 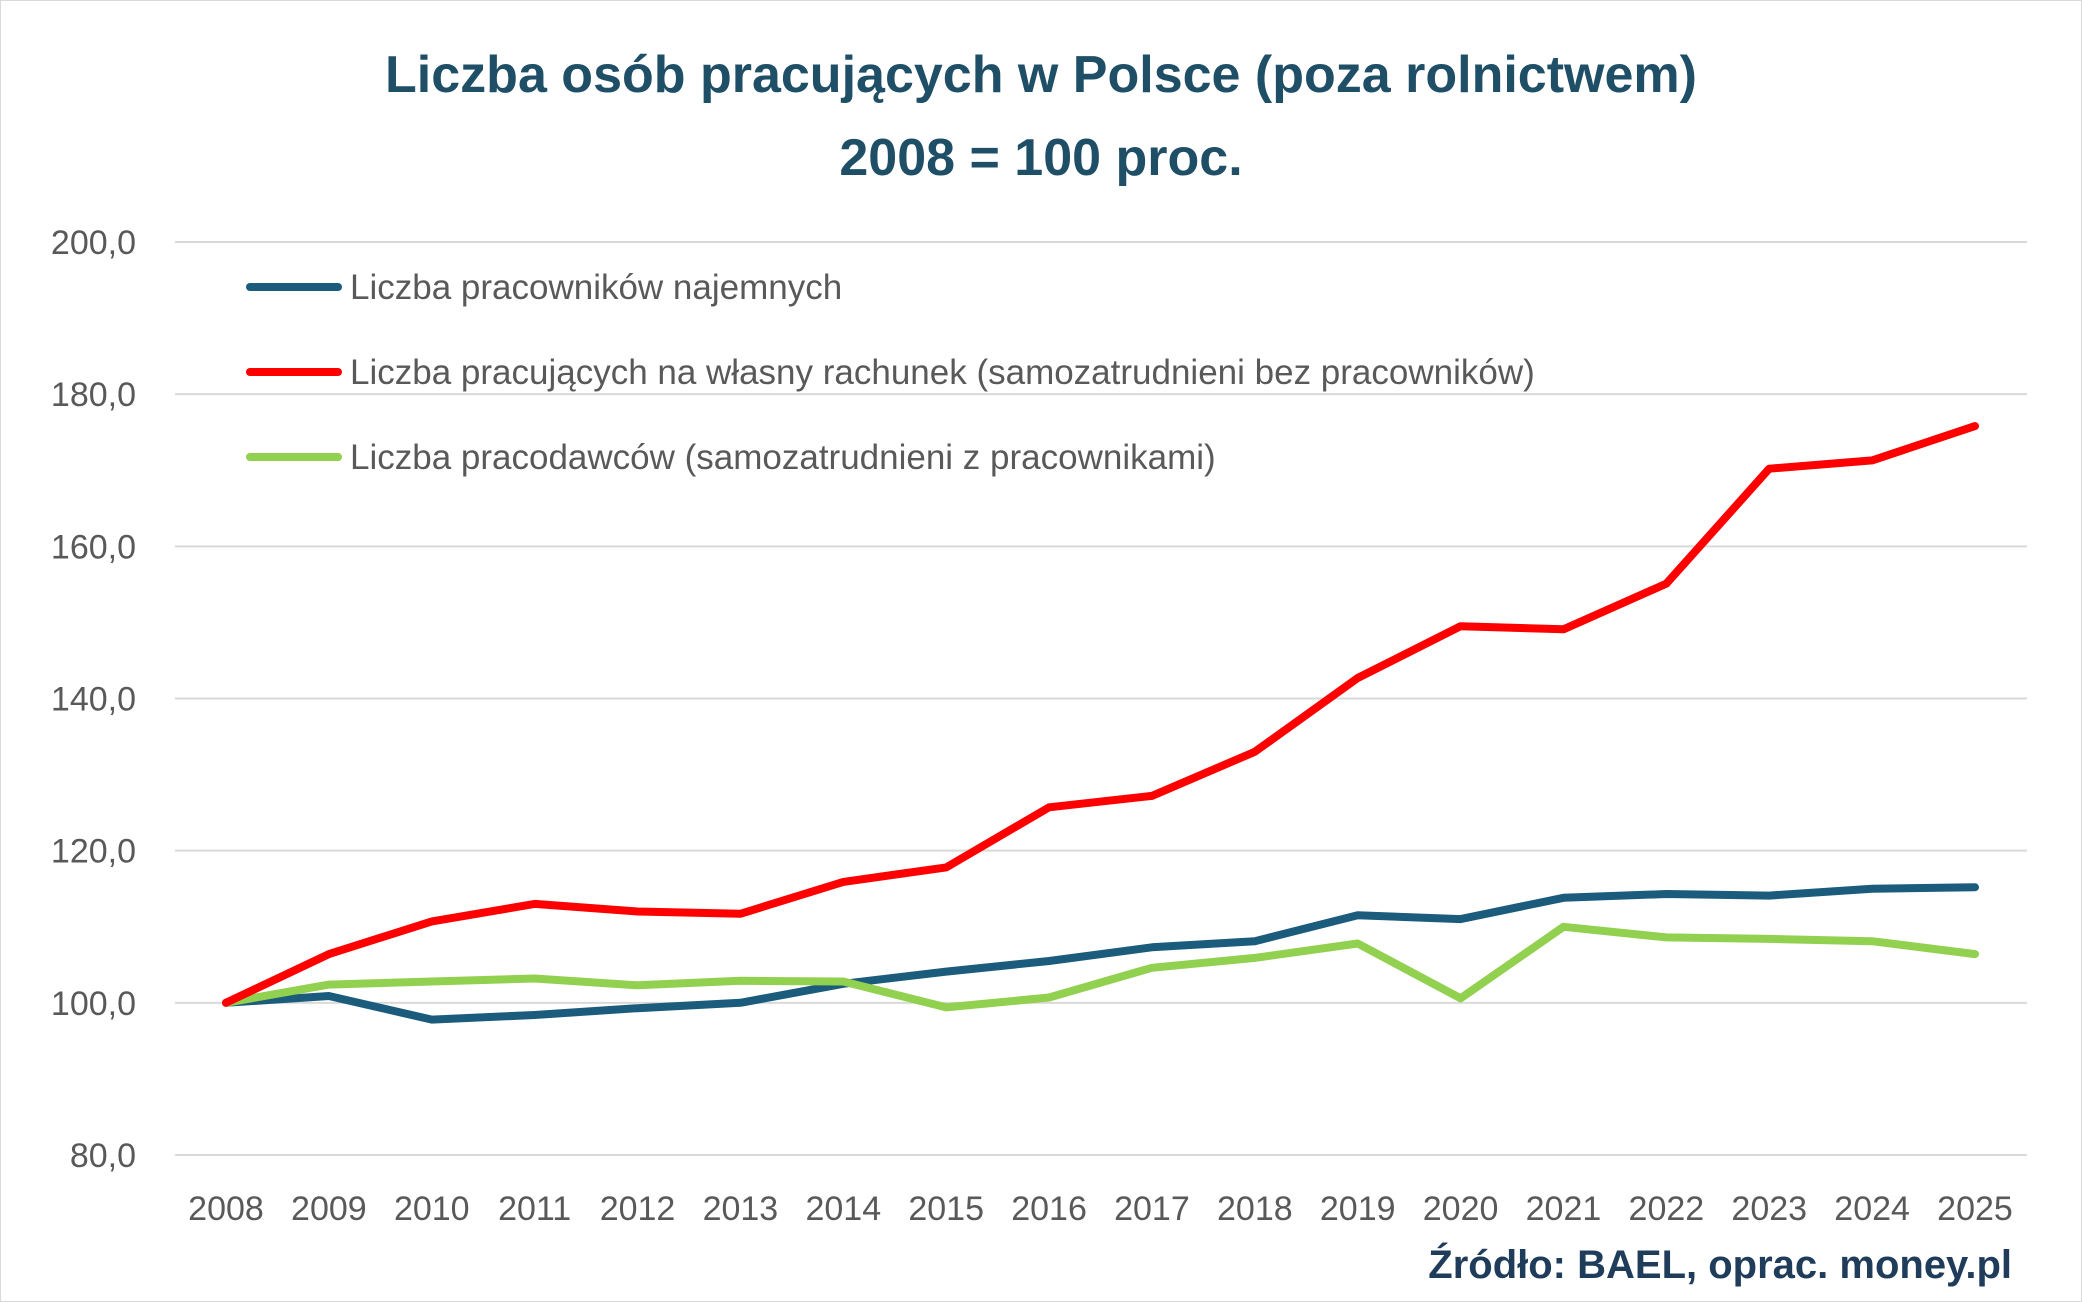 I want to click on y-tick-label: 180,0, so click(x=93, y=395).